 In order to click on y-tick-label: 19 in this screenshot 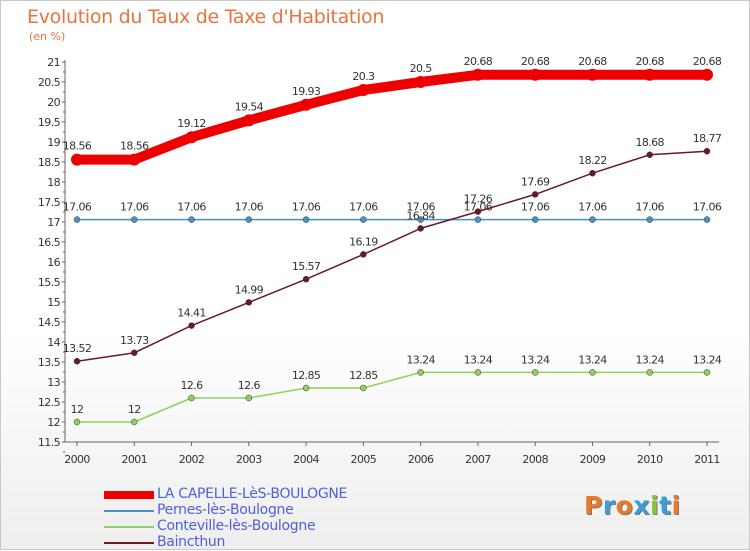, I will do `click(53, 142)`.